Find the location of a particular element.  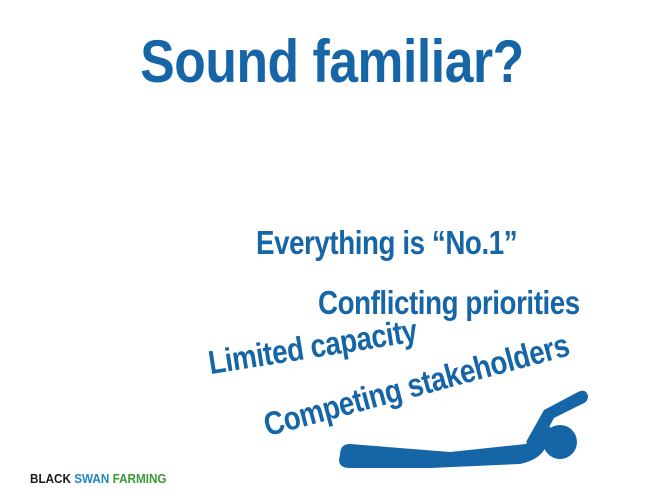

slide-title: Sound familiar? is located at coordinates (332, 61).